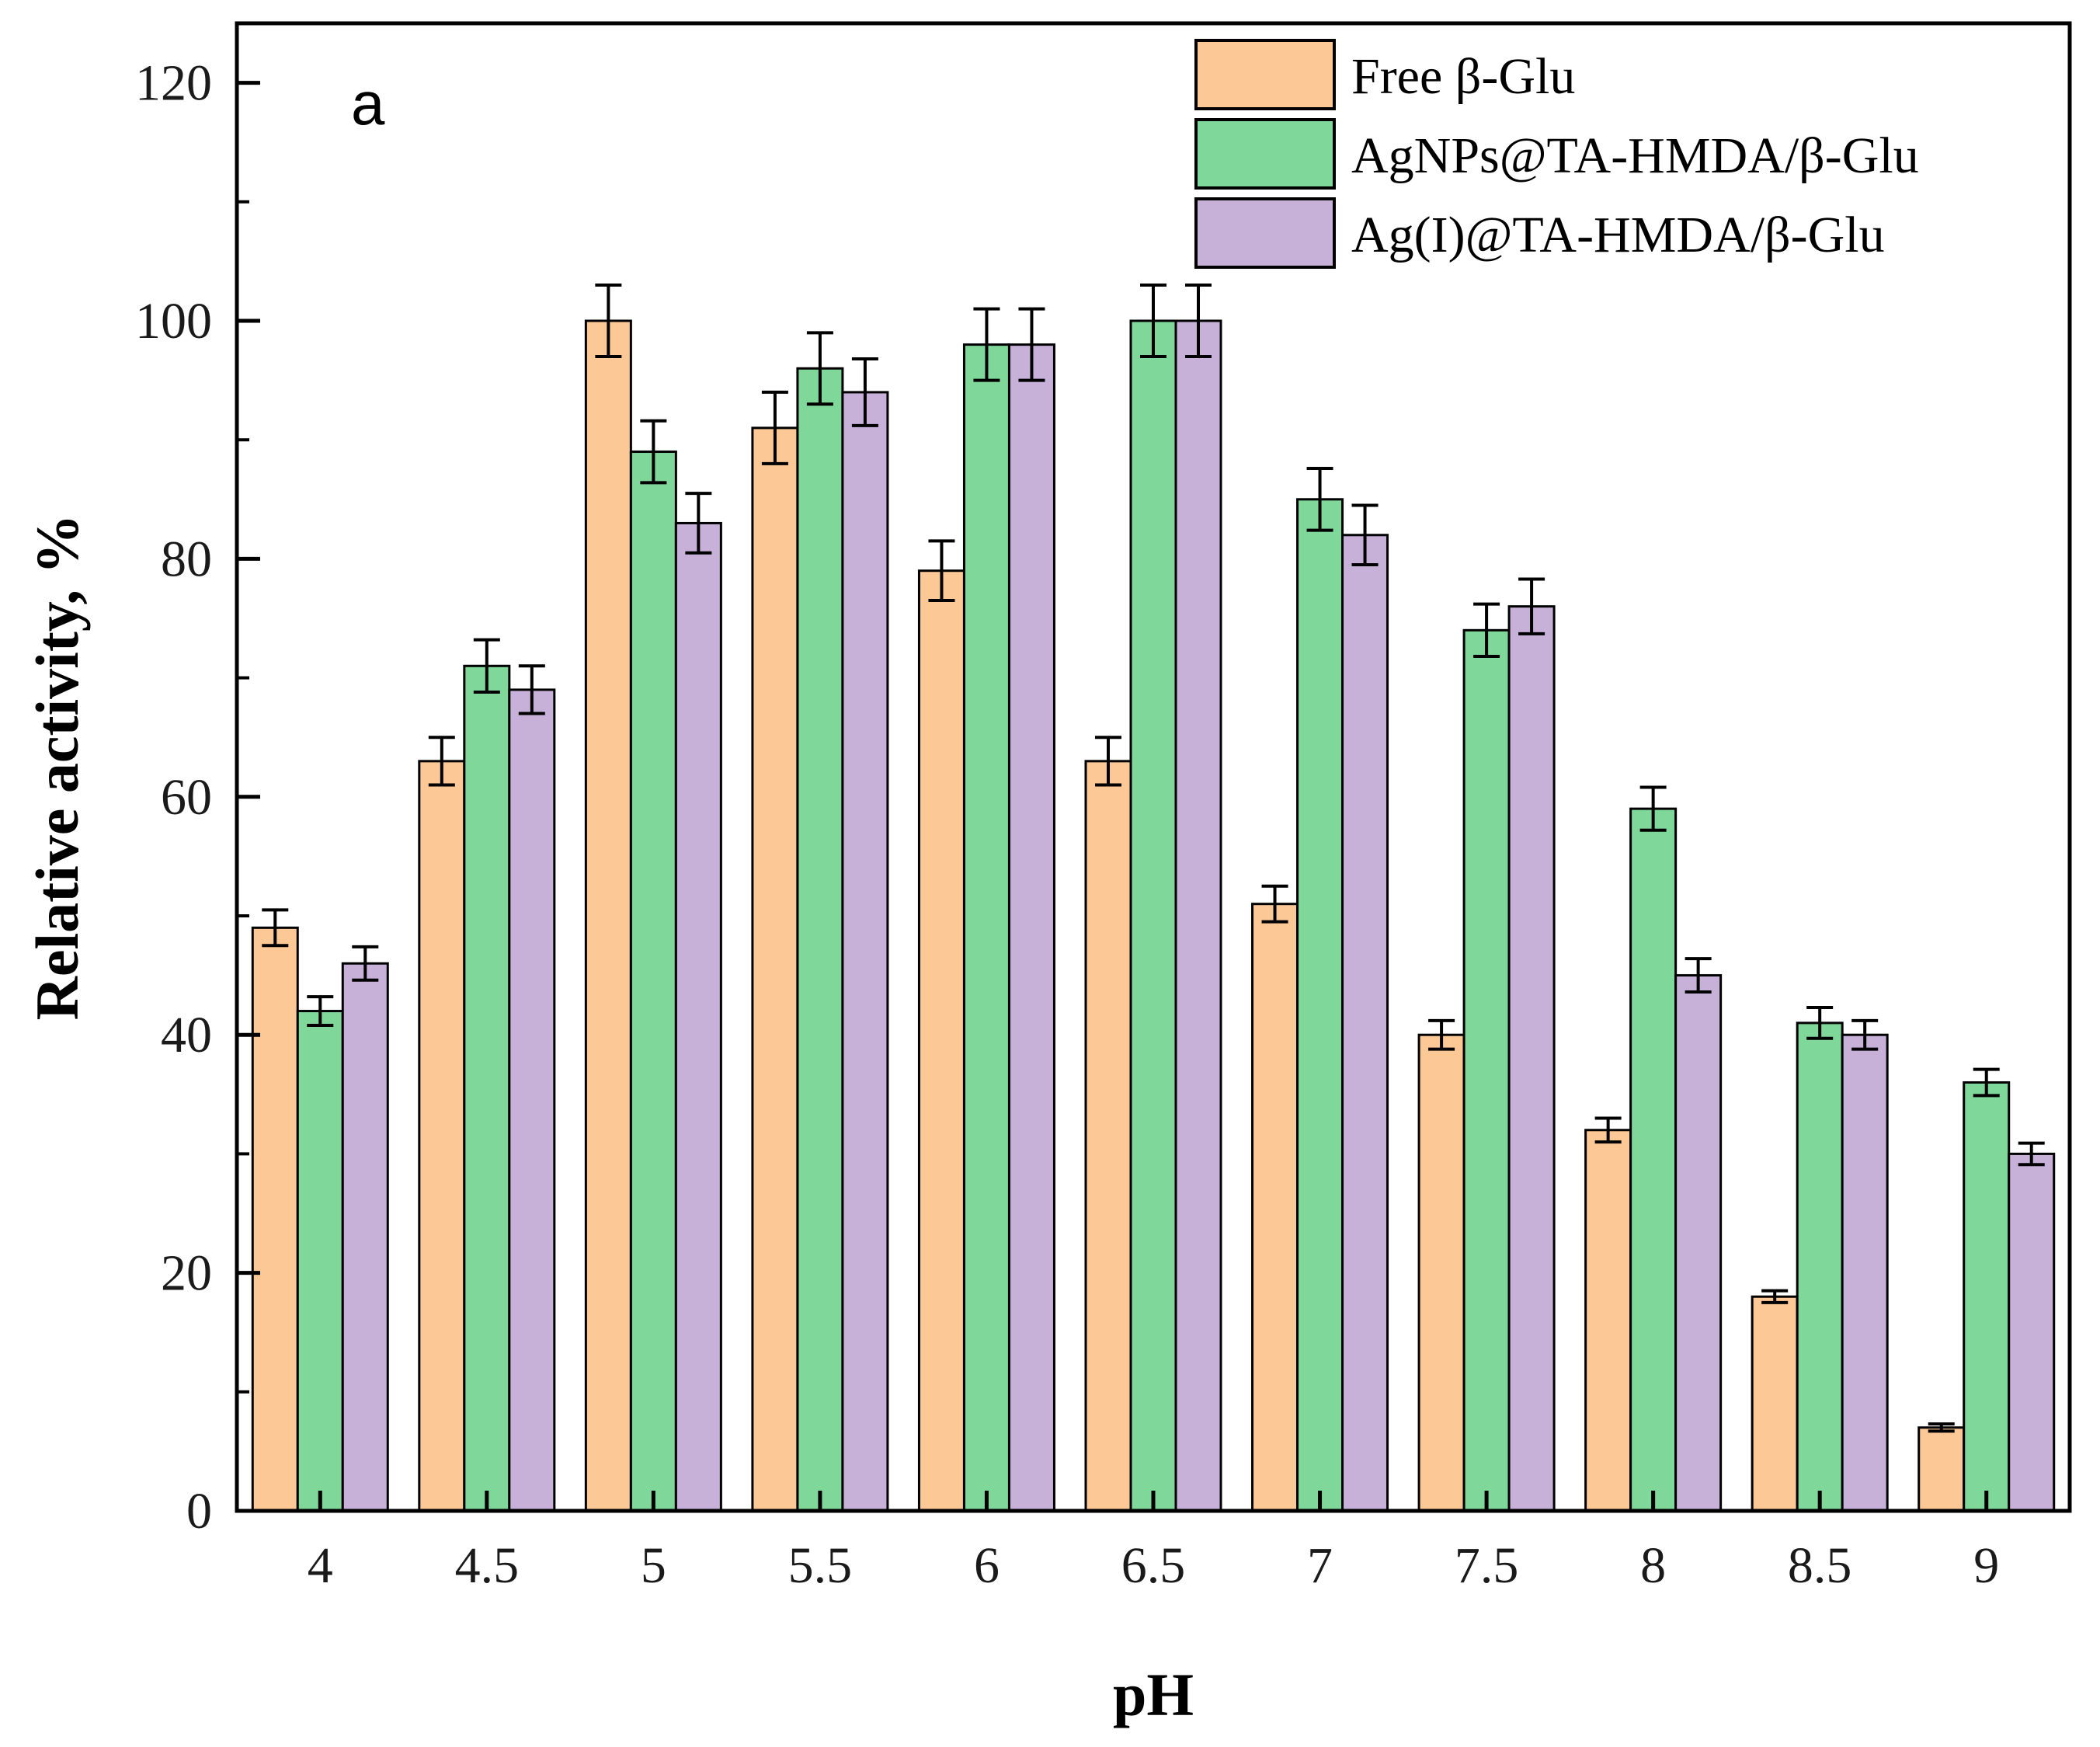  Describe the element at coordinates (820, 939) in the screenshot. I see `bar-2-5.5` at that location.